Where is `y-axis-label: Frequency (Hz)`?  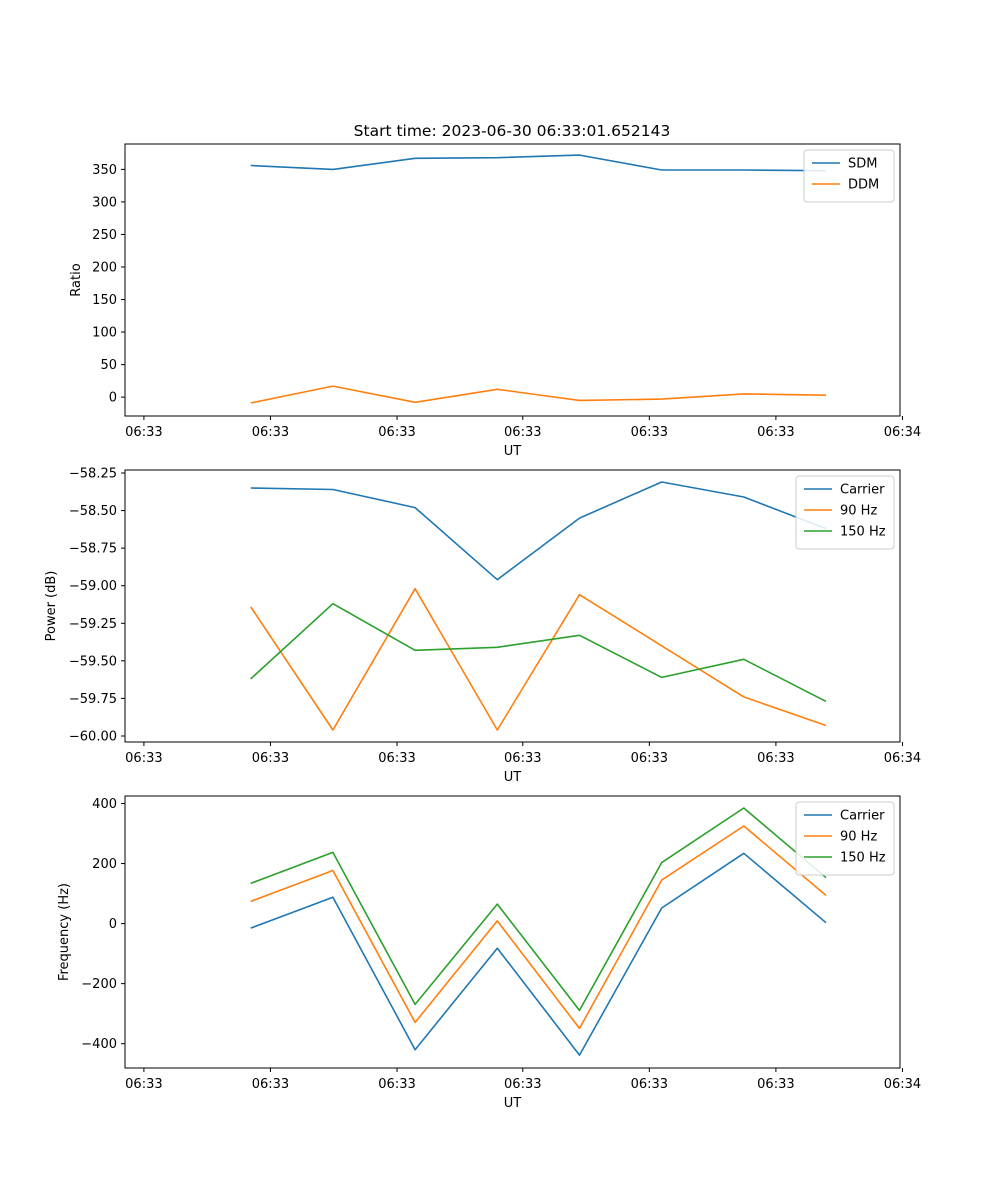 y-axis-label: Frequency (Hz) is located at coordinates (64, 932).